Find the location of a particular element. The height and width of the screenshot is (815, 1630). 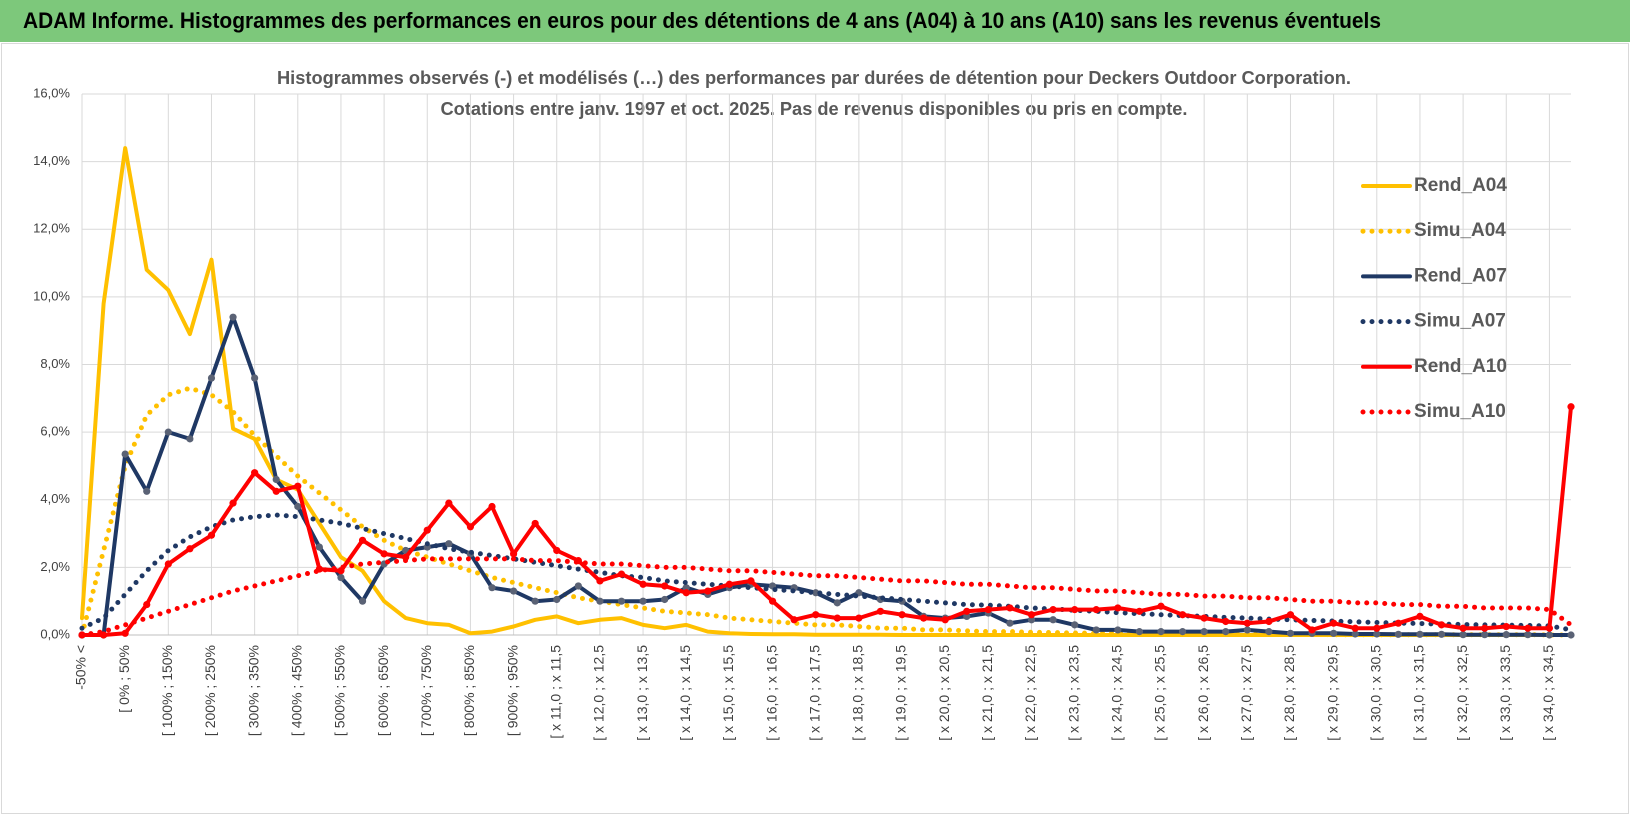

series-line is located at coordinates (826, 597).